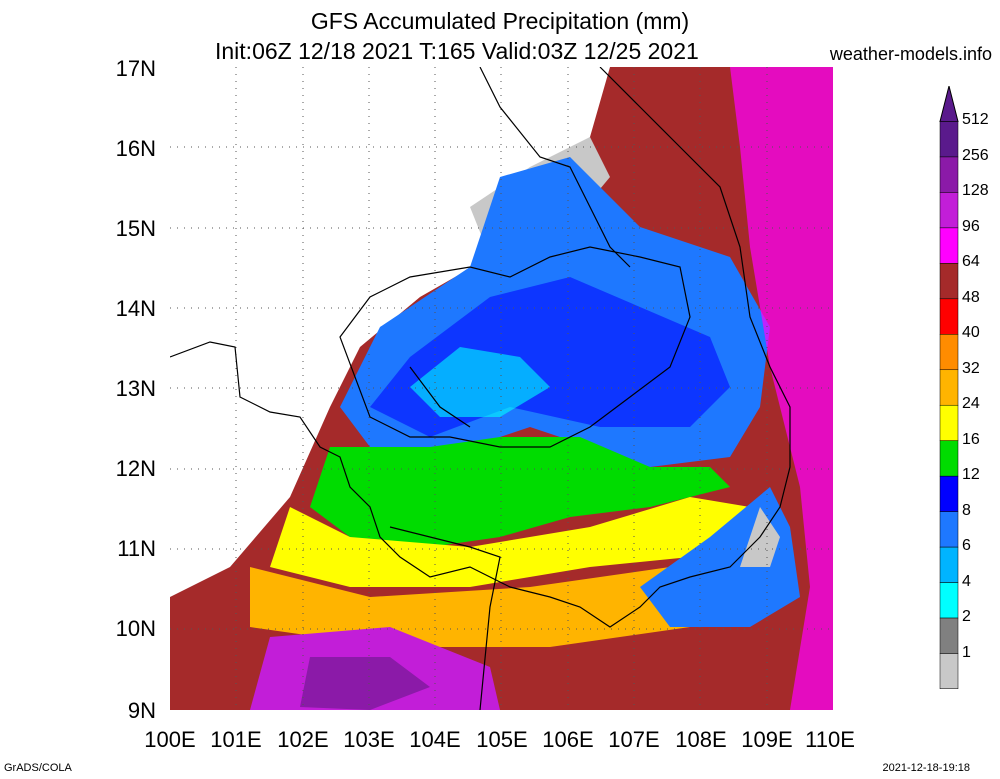 Image resolution: width=1000 pixels, height=779 pixels. I want to click on x-label-109e: 109E, so click(767, 739).